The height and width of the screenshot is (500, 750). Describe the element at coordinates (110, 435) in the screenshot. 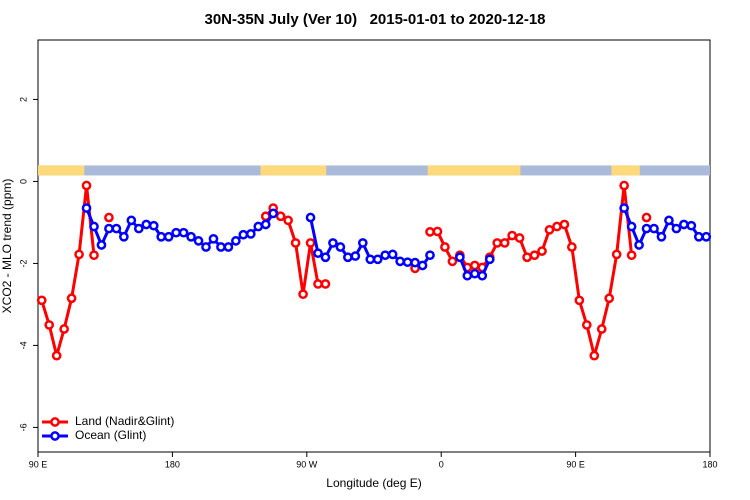

I see `legend-label: Ocean (Glint)` at that location.